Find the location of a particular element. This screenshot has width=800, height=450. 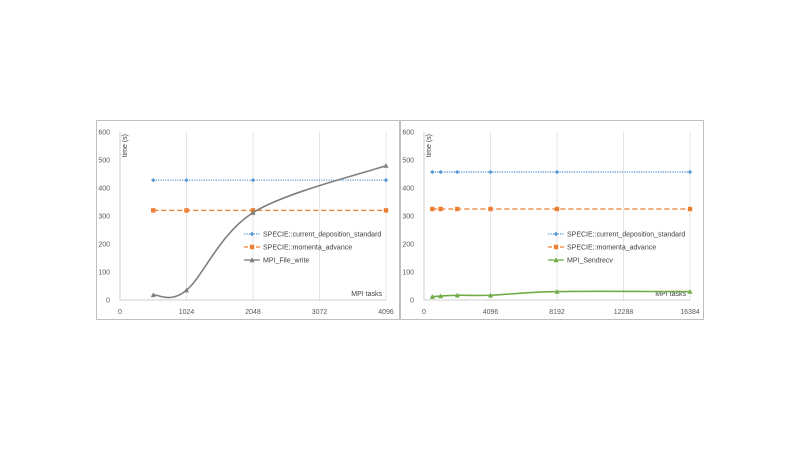

x-tick-label: 8192 is located at coordinates (557, 312).